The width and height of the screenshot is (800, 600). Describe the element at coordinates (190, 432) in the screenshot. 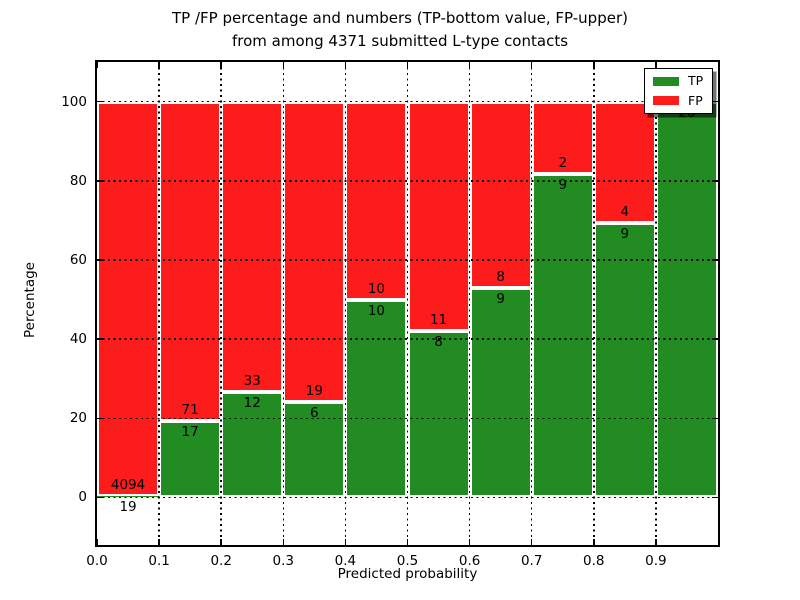

I see `tp-count-label: 17` at that location.